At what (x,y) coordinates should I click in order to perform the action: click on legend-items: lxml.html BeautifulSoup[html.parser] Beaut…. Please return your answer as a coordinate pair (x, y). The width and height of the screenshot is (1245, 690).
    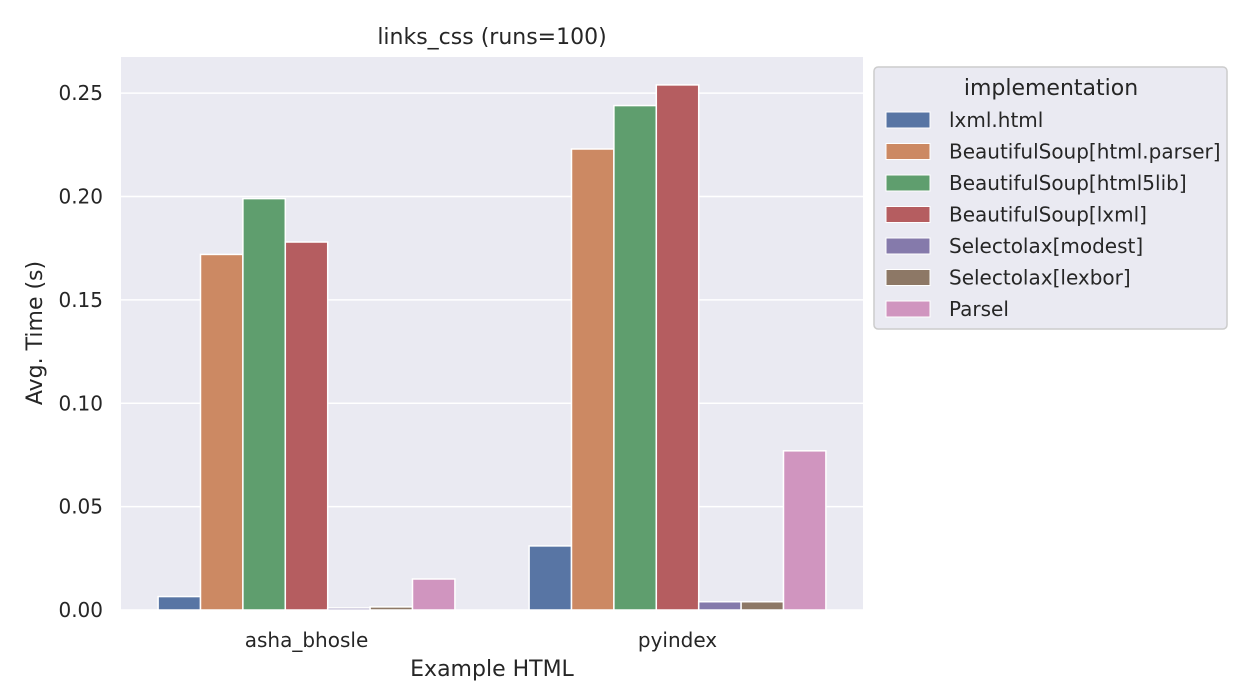
    Looking at the image, I should click on (1053, 214).